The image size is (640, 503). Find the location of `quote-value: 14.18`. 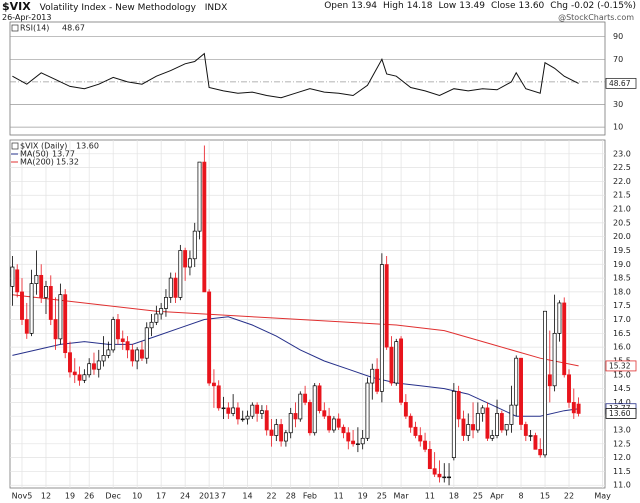

quote-value: 14.18 is located at coordinates (419, 6).